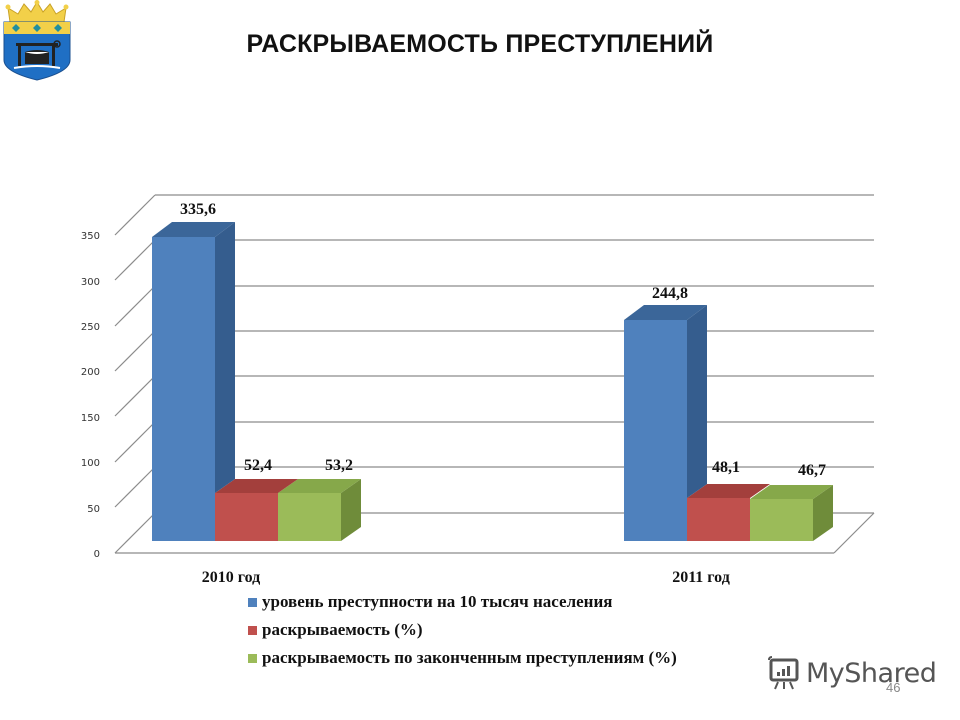 The height and width of the screenshot is (720, 960). What do you see at coordinates (90, 418) in the screenshot?
I see `y-tick: 150` at bounding box center [90, 418].